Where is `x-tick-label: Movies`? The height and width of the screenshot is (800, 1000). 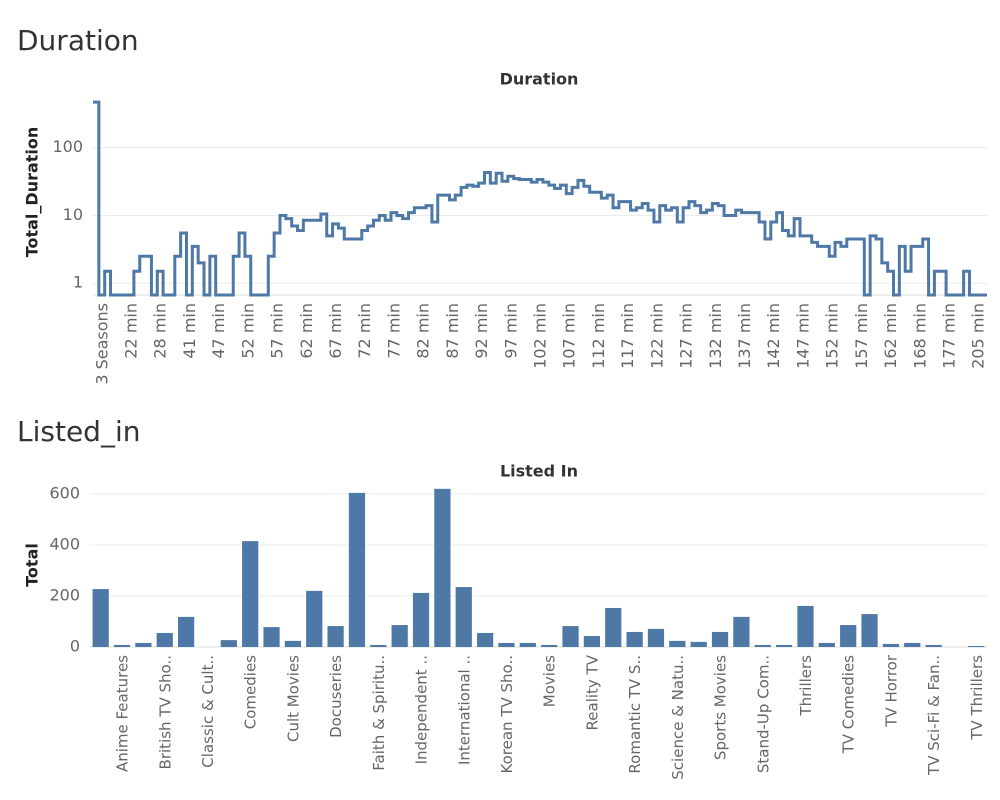 x-tick-label: Movies is located at coordinates (550, 681).